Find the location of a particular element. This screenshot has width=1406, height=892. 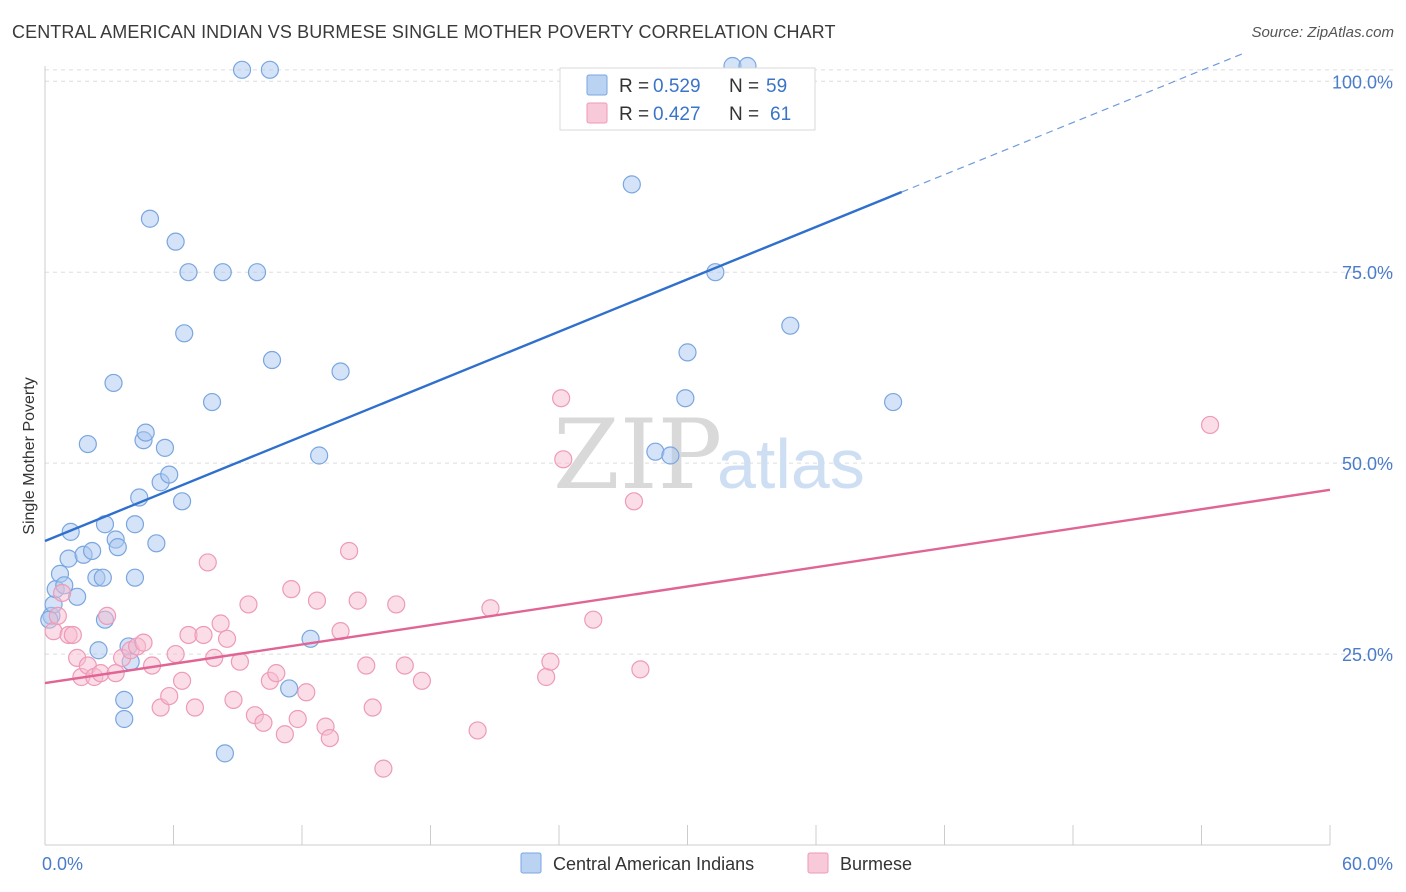

legend-n-value: 61 is located at coordinates (780, 114).